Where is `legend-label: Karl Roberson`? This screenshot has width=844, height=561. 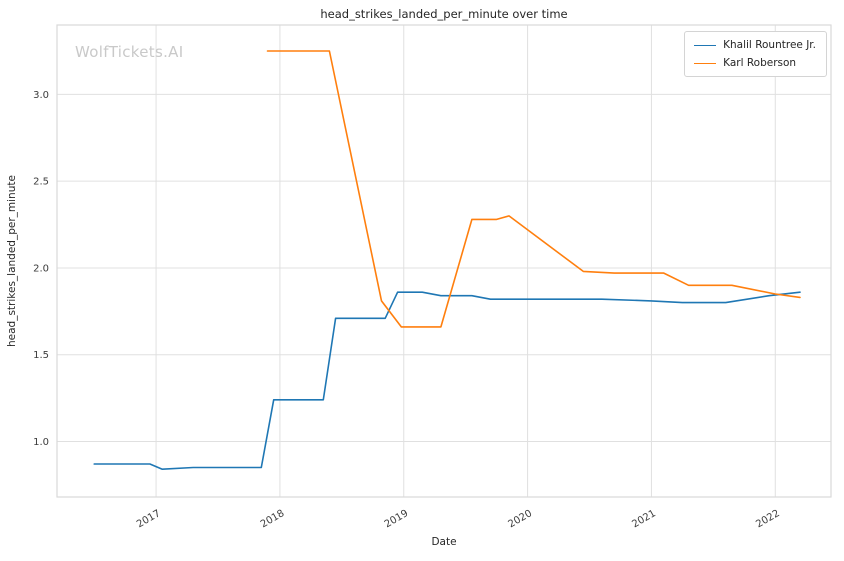 legend-label: Karl Roberson is located at coordinates (760, 63).